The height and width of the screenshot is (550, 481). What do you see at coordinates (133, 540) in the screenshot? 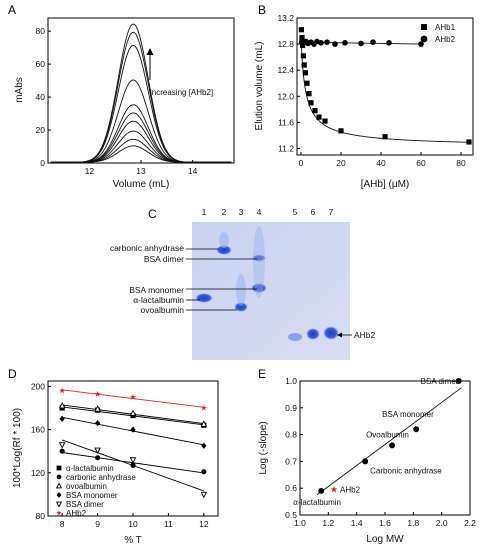
I see `chart-d-xlabel: % T` at bounding box center [133, 540].